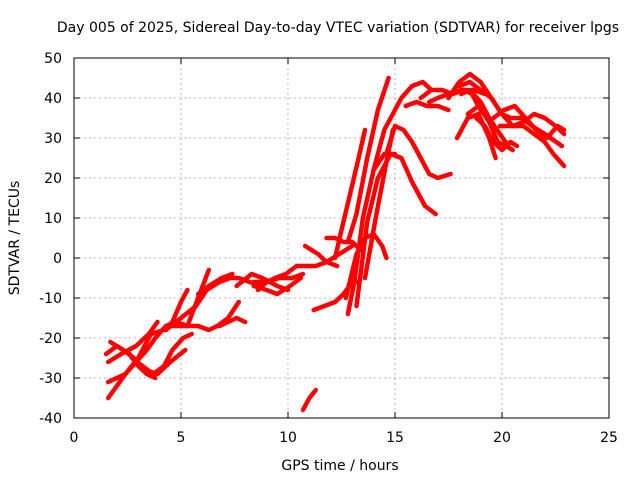 The image size is (640, 480). What do you see at coordinates (15, 238) in the screenshot?
I see `y-axis-label: SDTVAR / TECUs` at bounding box center [15, 238].